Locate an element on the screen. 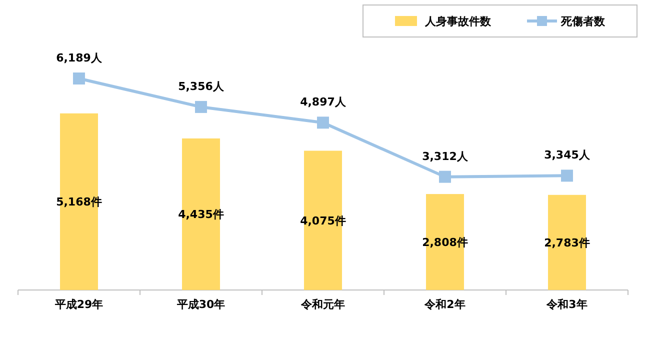  data-label: 4,897人 is located at coordinates (323, 102).